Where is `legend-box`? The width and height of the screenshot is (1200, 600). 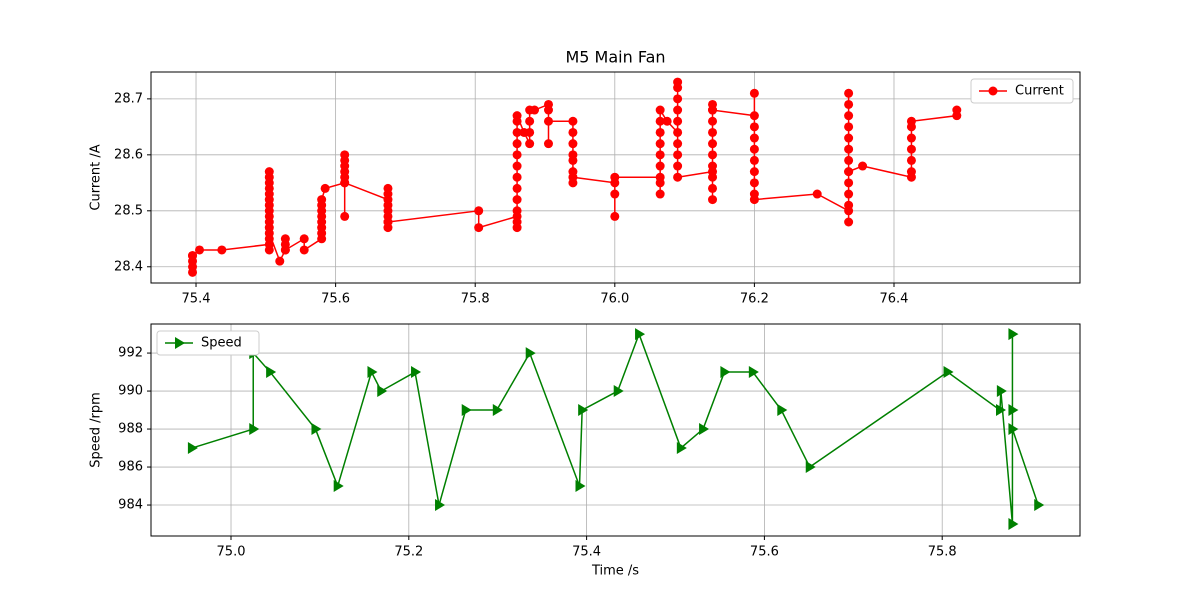
legend-box is located at coordinates (1022, 91).